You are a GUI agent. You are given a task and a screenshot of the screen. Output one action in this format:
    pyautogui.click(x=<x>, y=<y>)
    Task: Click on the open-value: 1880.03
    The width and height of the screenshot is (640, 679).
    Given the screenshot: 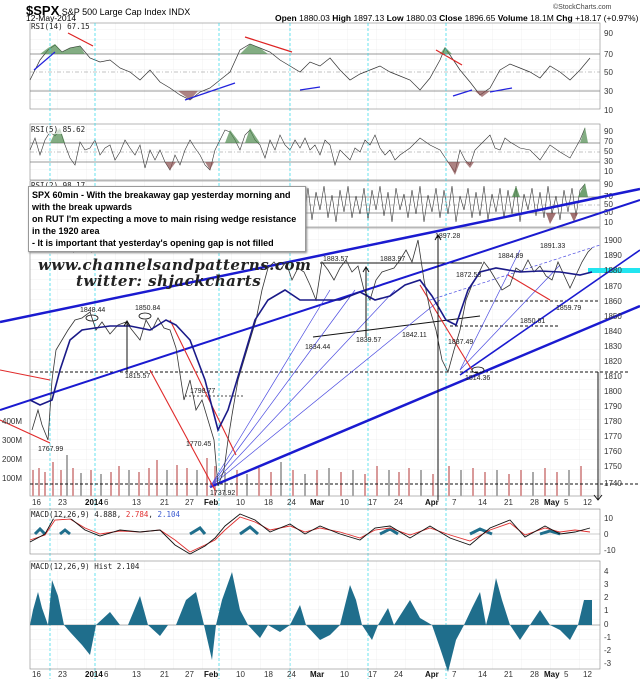 What is the action you would take?
    pyautogui.click(x=314, y=18)
    